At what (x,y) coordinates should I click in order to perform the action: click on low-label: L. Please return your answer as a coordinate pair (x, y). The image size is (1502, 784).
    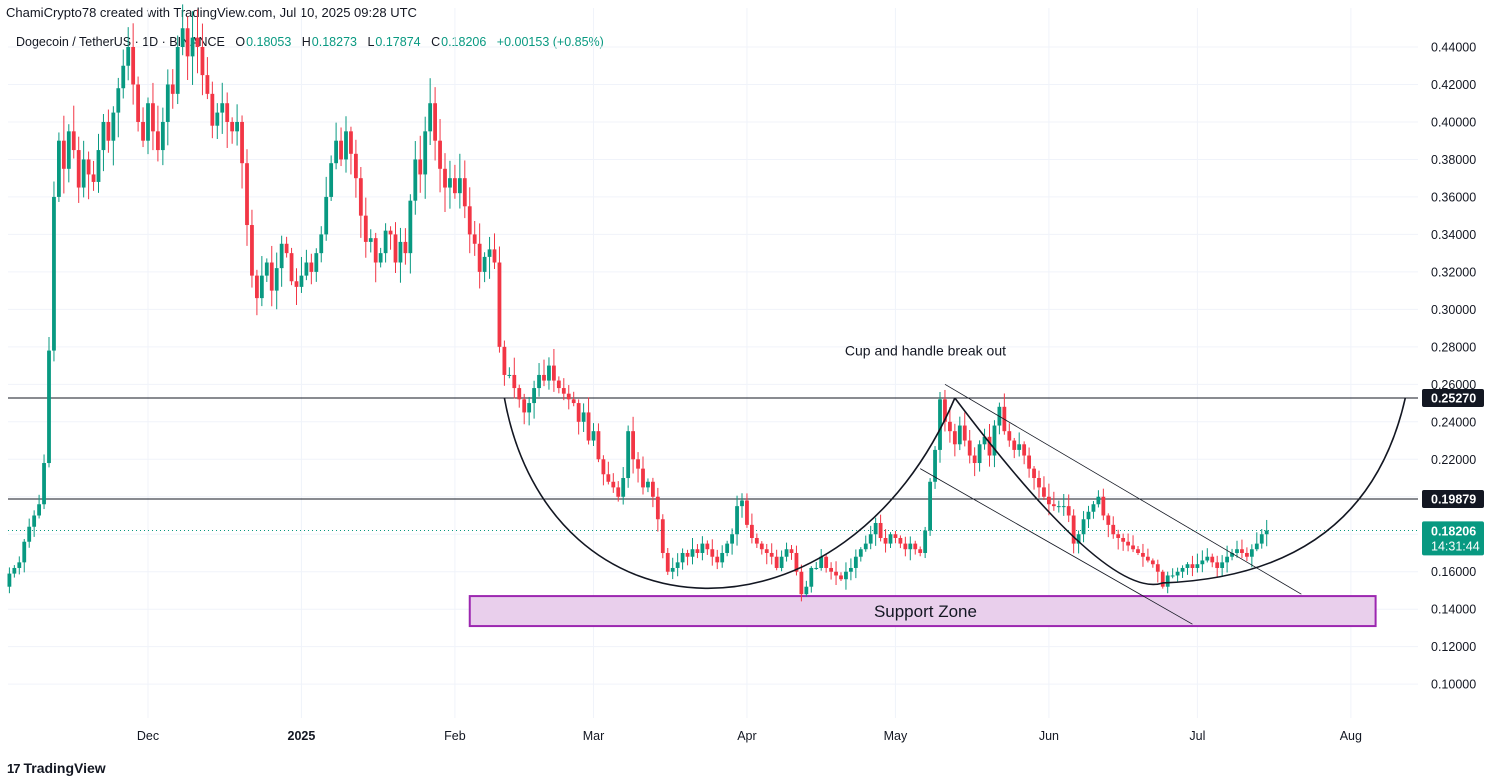
    Looking at the image, I should click on (371, 42).